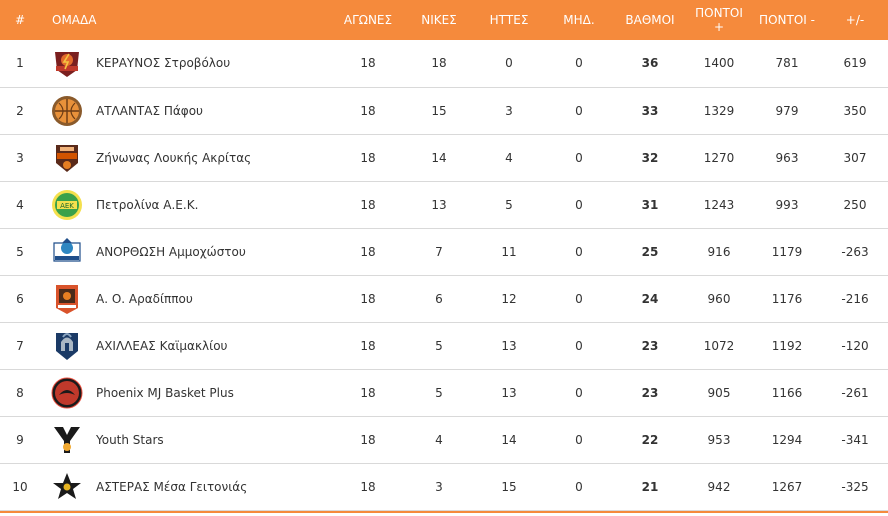 Image resolution: width=888 pixels, height=516 pixels. I want to click on losses-cell: 3, so click(509, 110).